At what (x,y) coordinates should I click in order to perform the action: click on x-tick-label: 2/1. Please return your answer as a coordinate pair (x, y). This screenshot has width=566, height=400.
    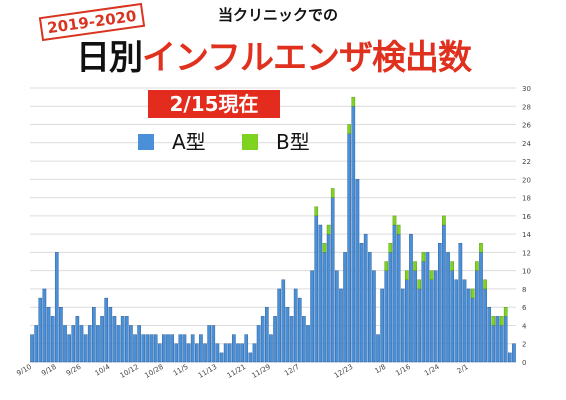
    Looking at the image, I should click on (463, 369).